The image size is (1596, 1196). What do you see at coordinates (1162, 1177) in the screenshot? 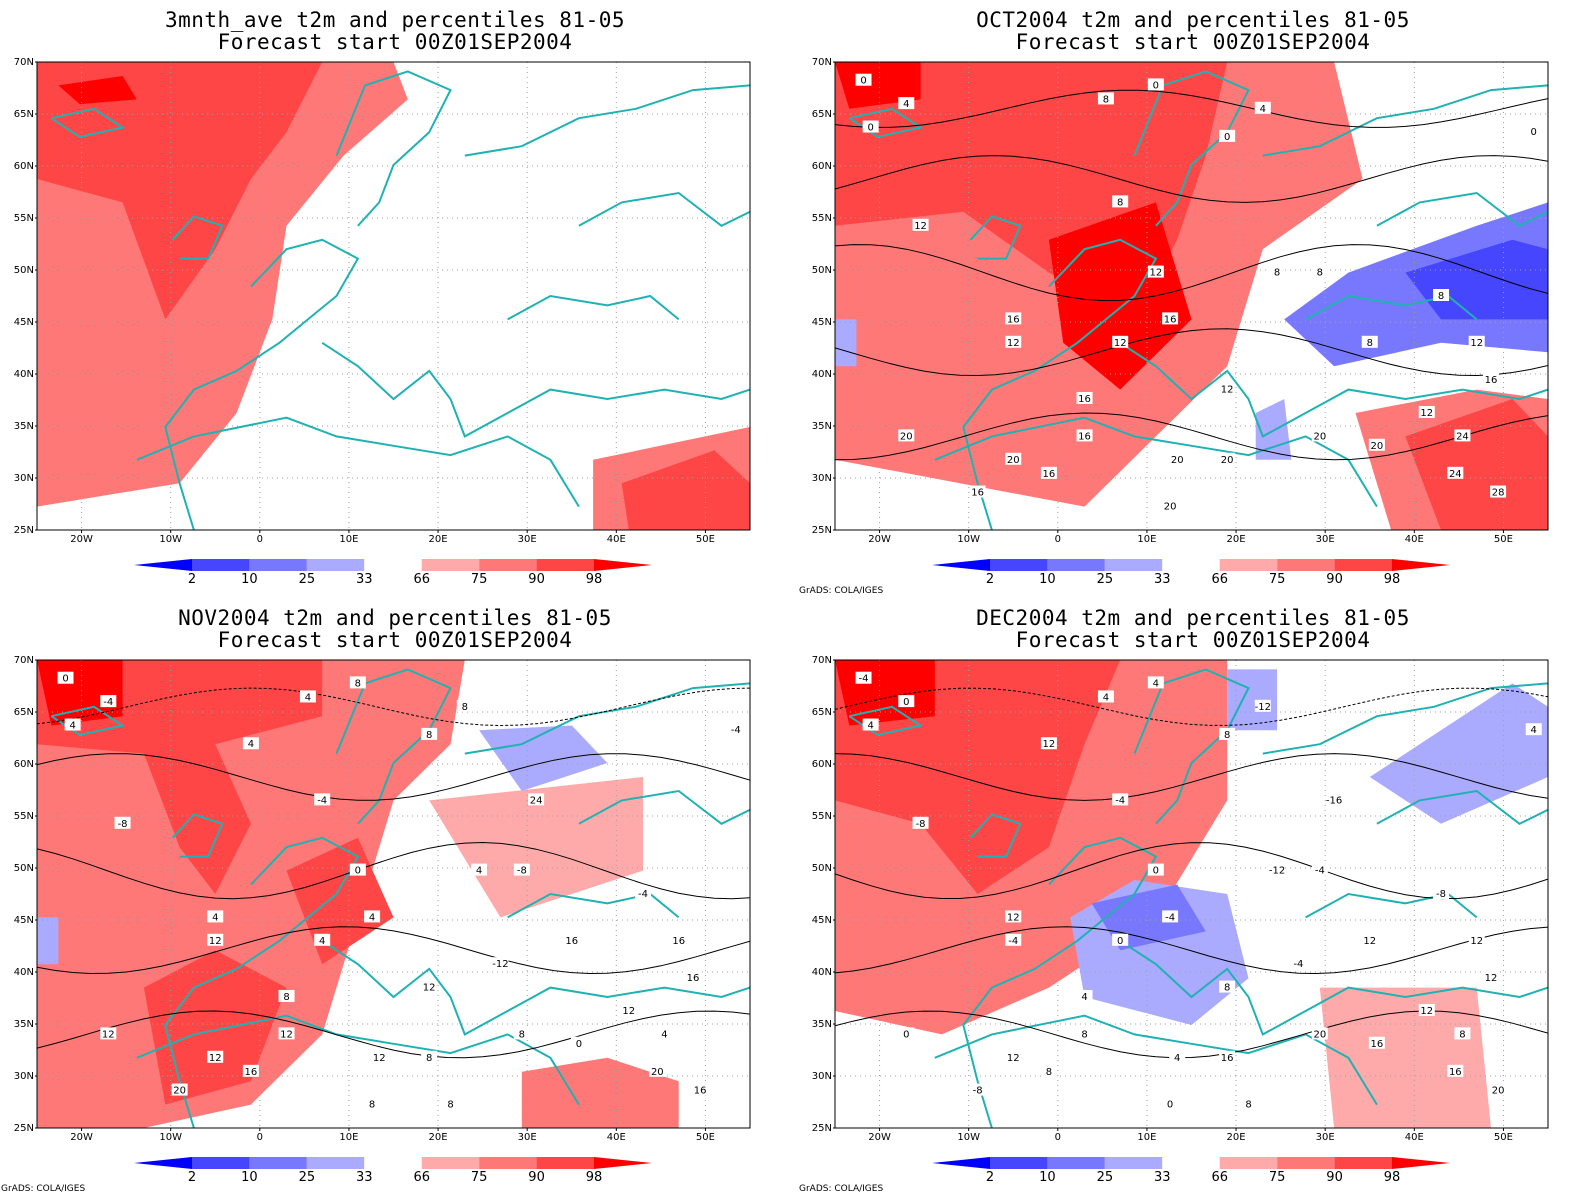
I see `colorbar-label: 33` at bounding box center [1162, 1177].